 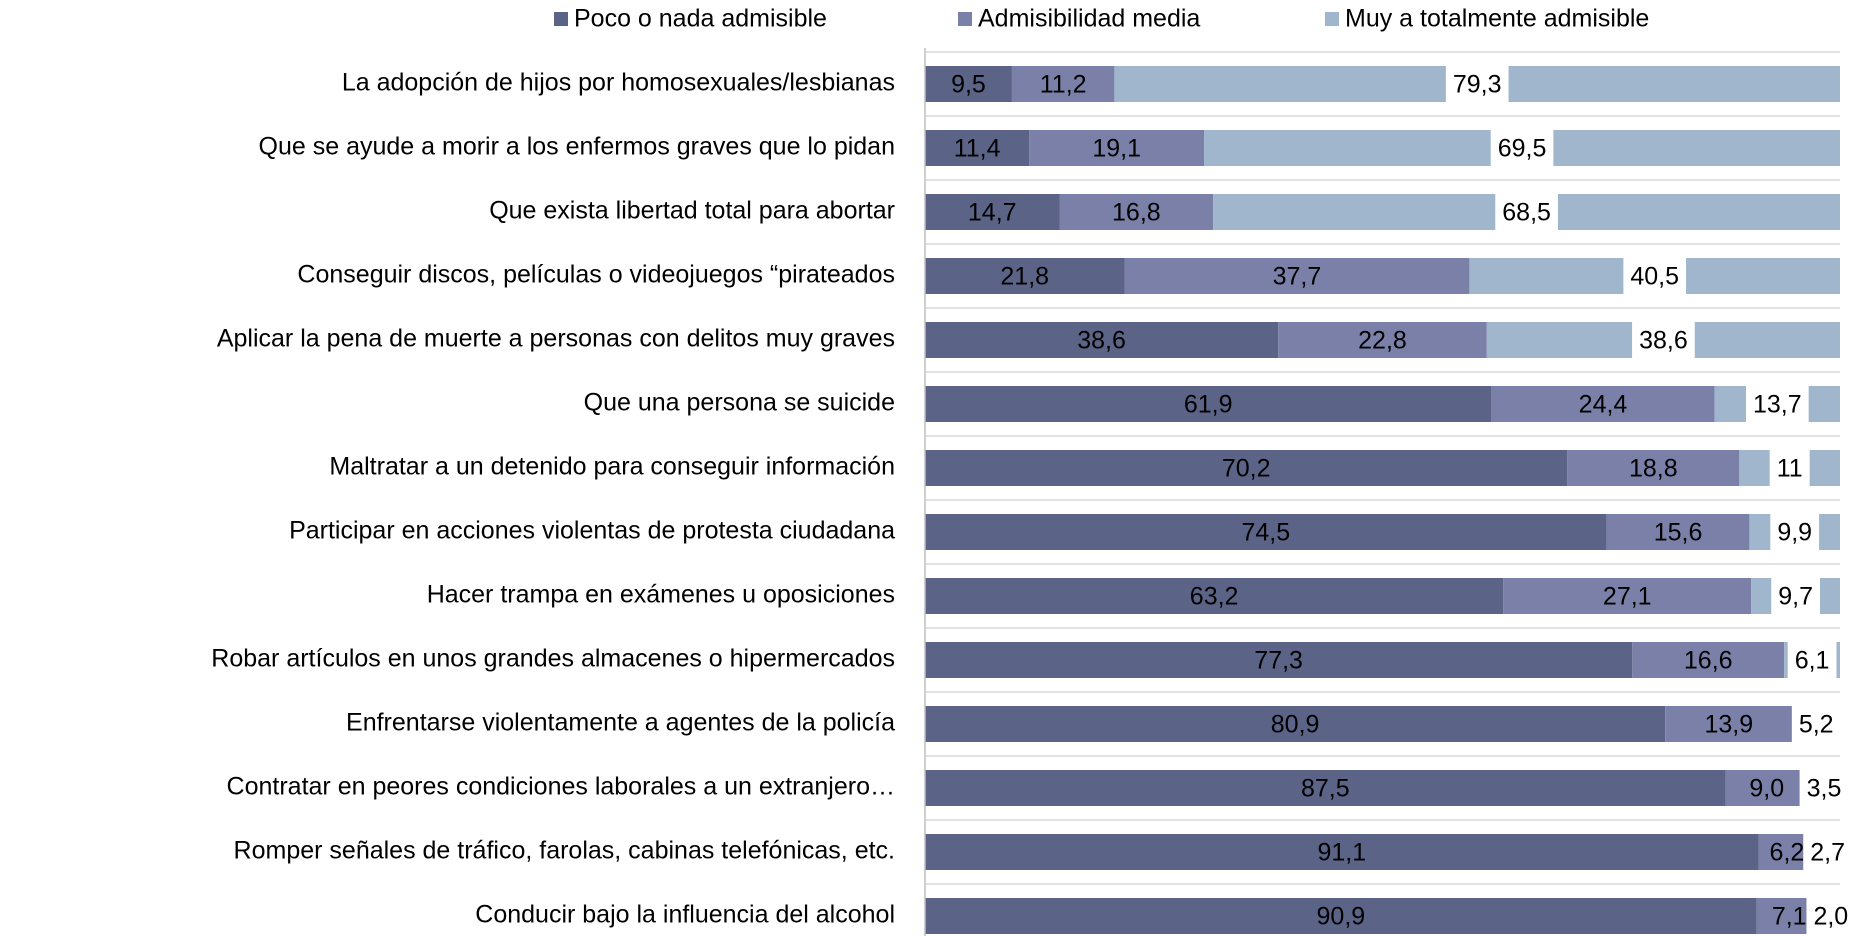 I want to click on category-label: Que exista libertad total para abortar, so click(x=692, y=211).